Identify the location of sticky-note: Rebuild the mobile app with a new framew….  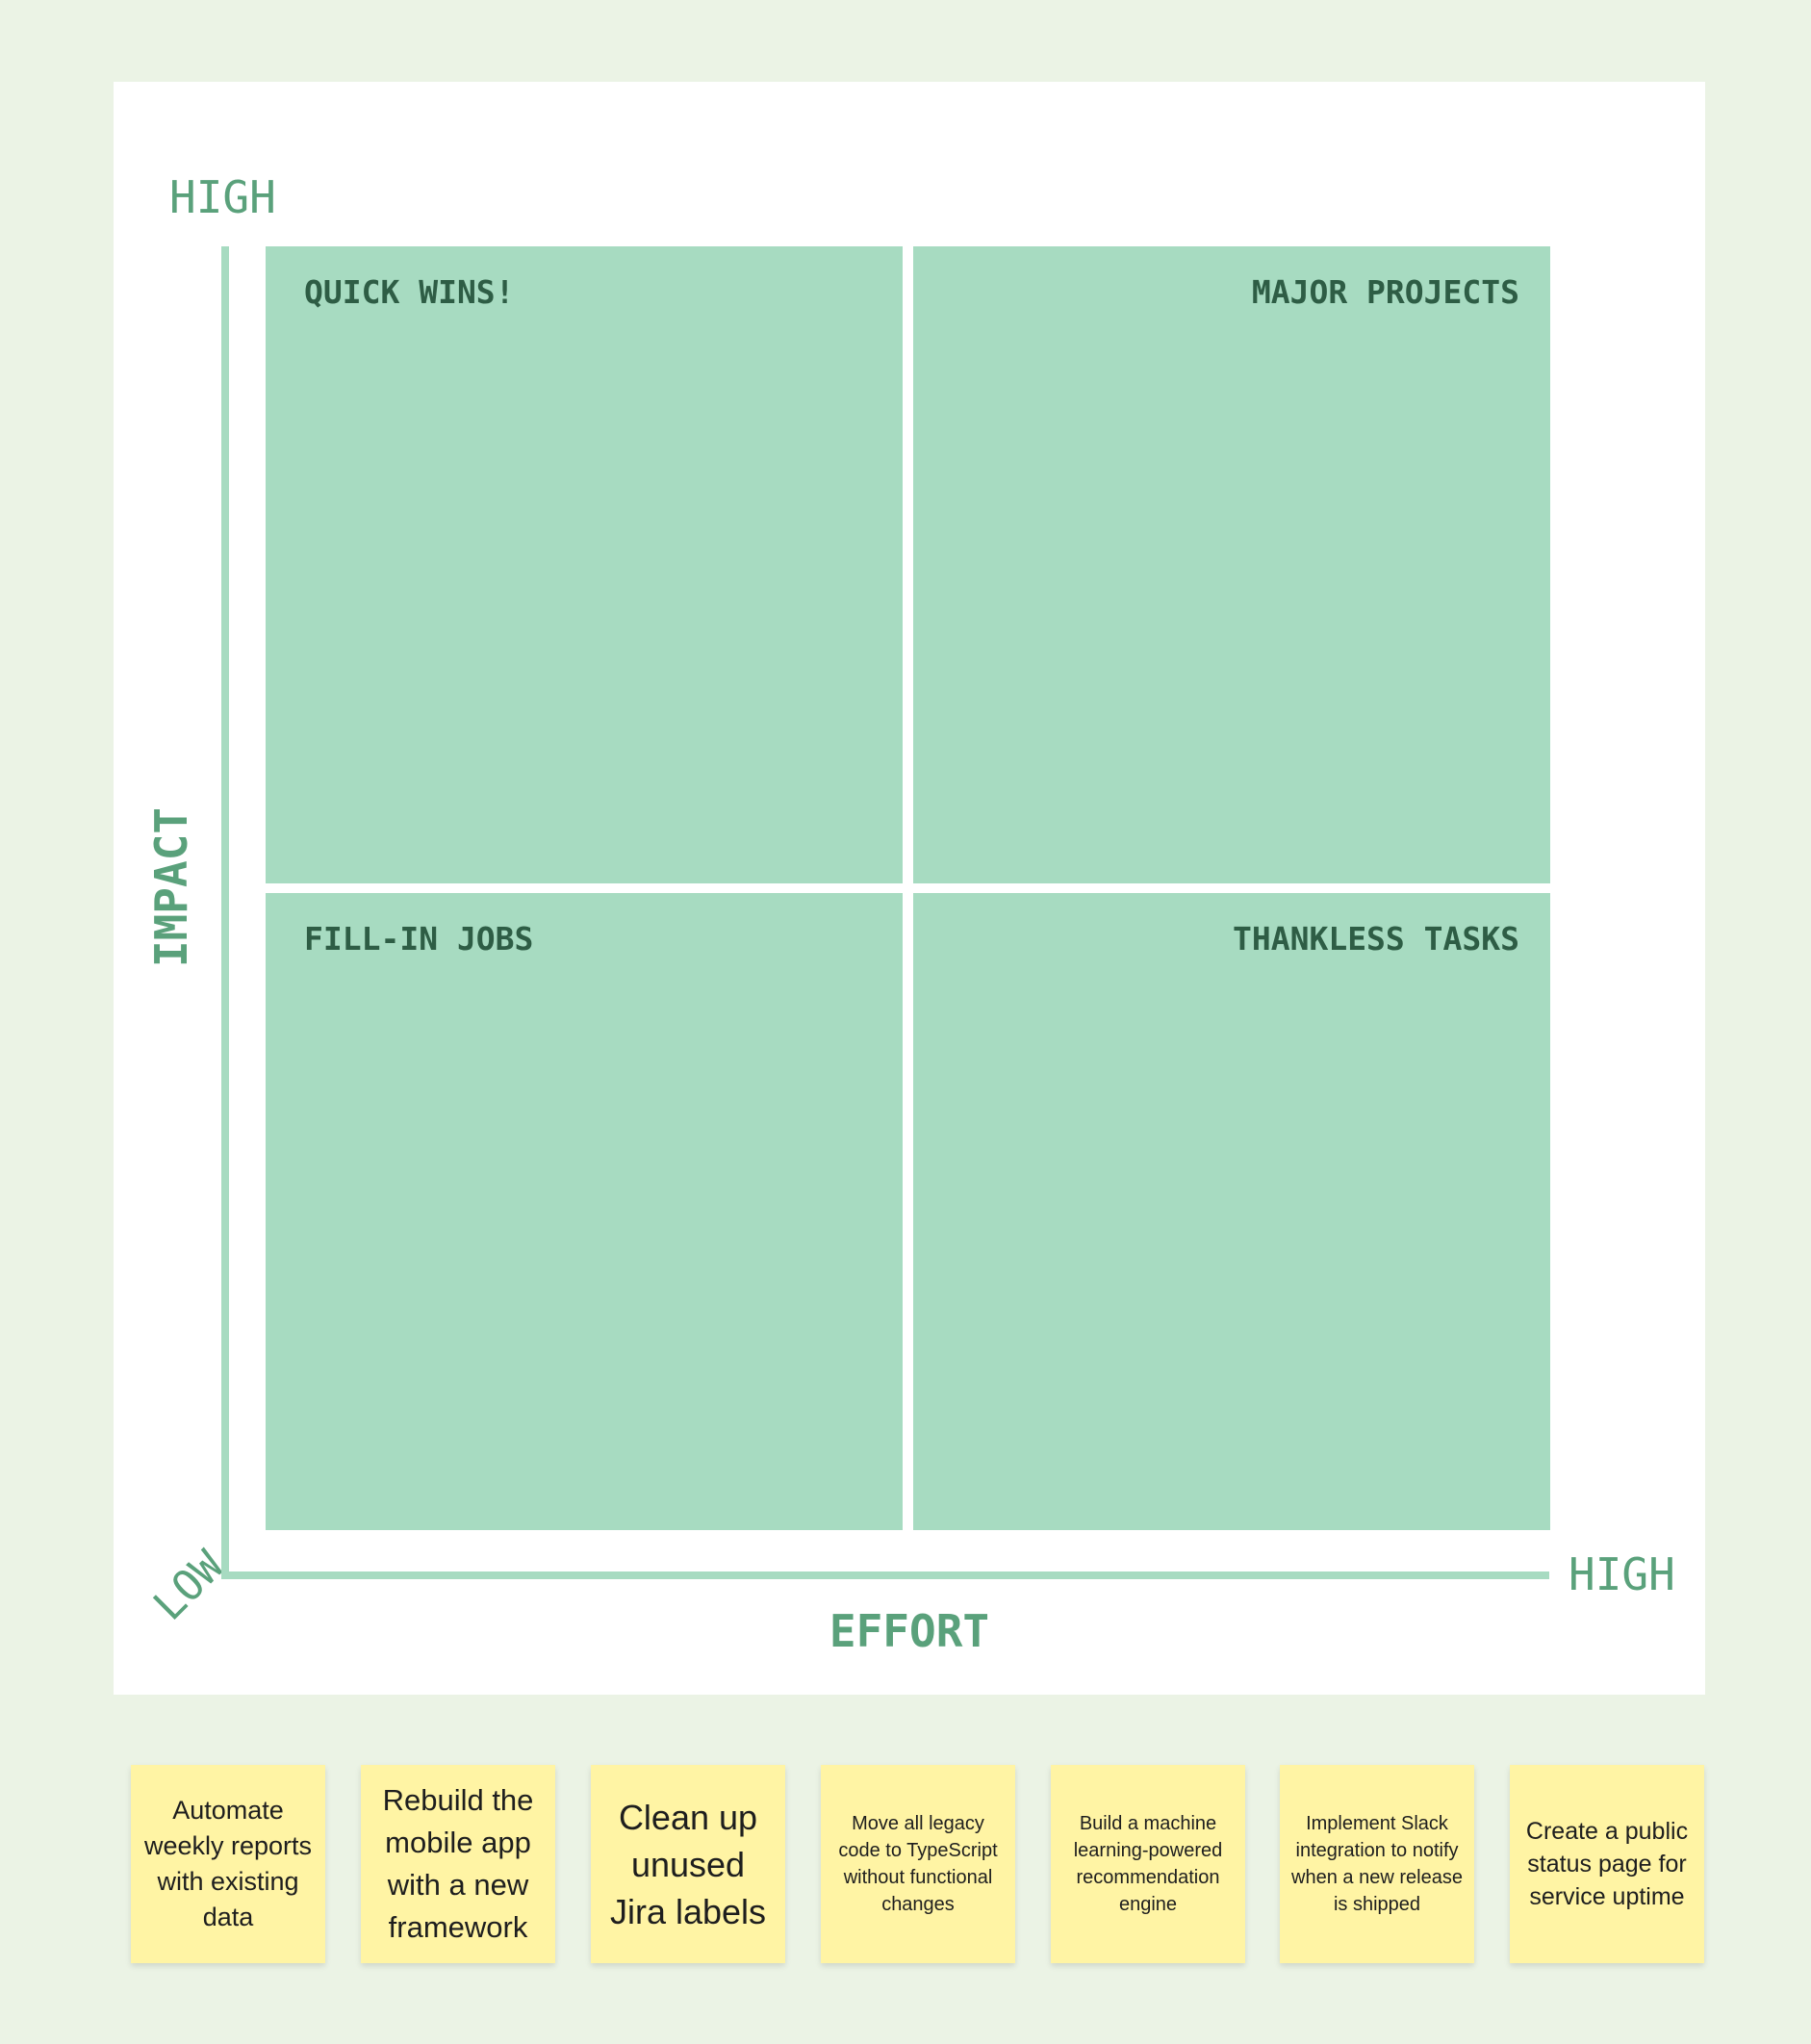
(458, 1864).